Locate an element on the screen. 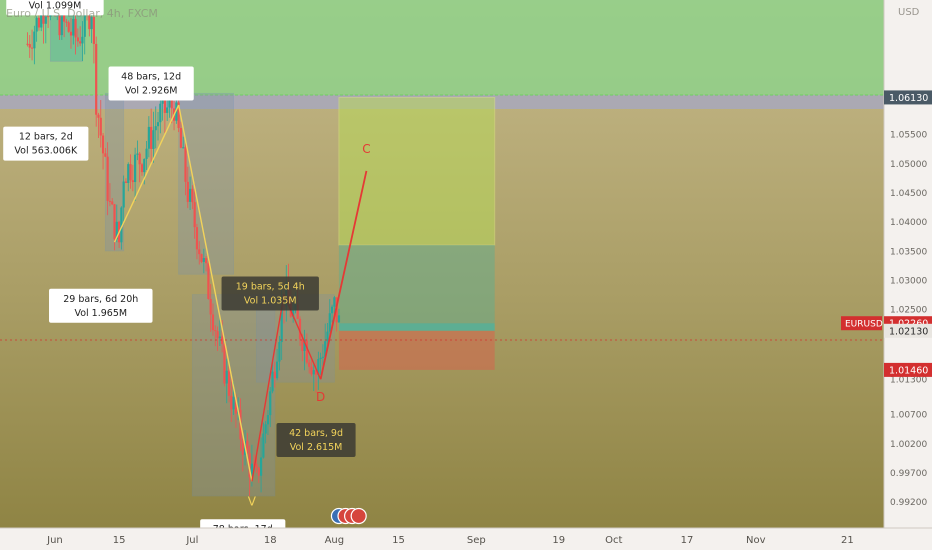 This screenshot has width=932, height=550. y-tick-label: 1.04000 is located at coordinates (908, 223).